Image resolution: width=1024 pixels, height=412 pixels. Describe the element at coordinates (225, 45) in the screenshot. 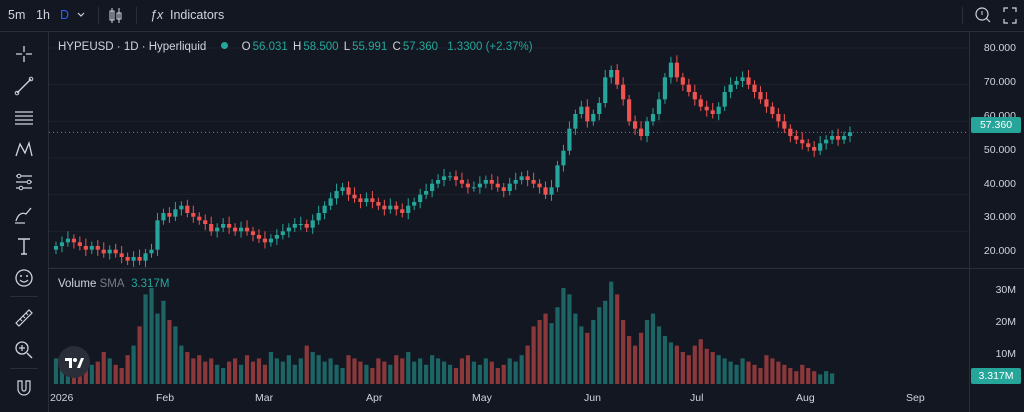

I see `market-status-icon` at that location.